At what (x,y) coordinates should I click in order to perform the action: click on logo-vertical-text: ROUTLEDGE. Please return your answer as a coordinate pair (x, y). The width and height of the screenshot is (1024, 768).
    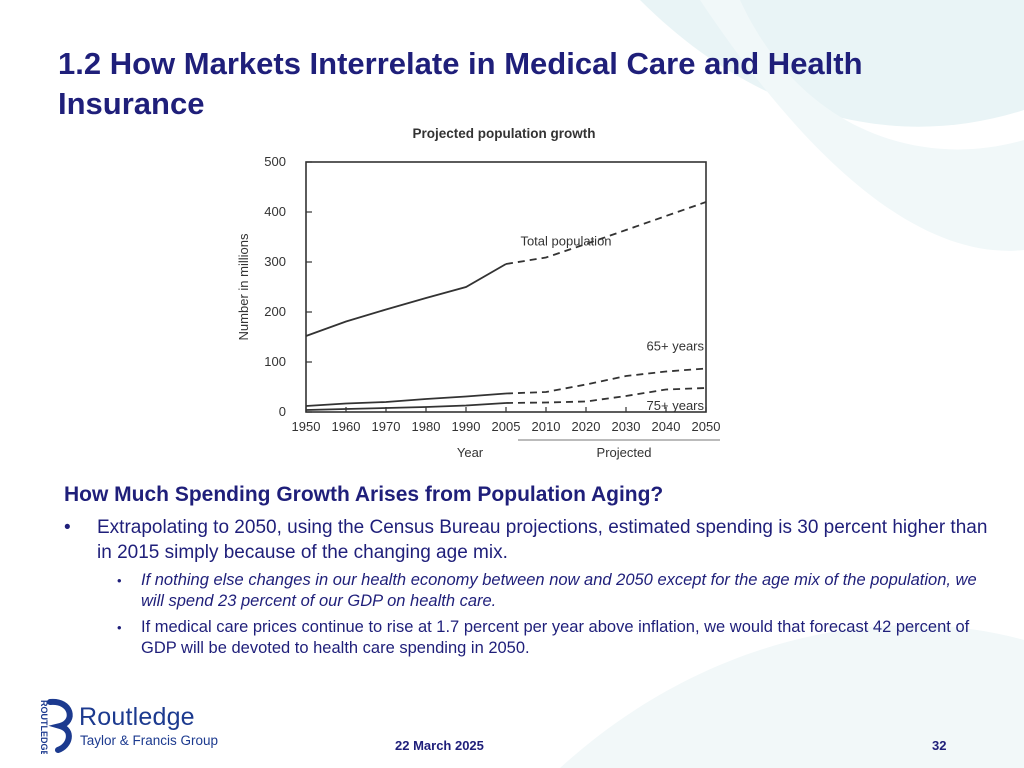
    Looking at the image, I should click on (44, 727).